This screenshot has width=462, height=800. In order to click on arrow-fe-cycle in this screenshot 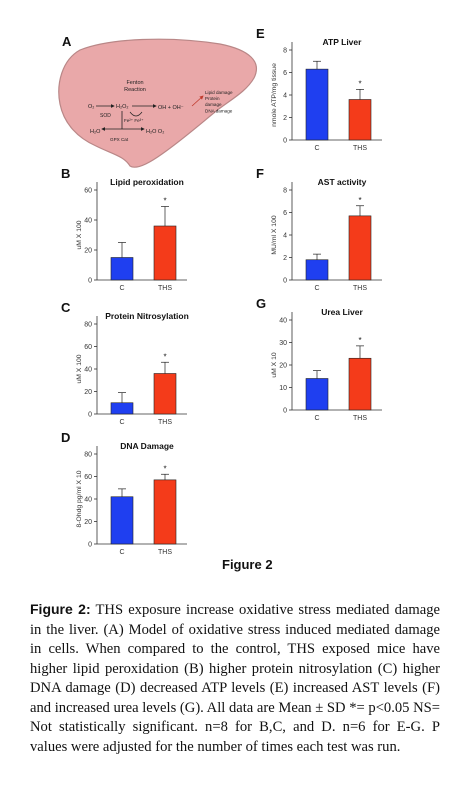, I will do `click(136, 114)`.